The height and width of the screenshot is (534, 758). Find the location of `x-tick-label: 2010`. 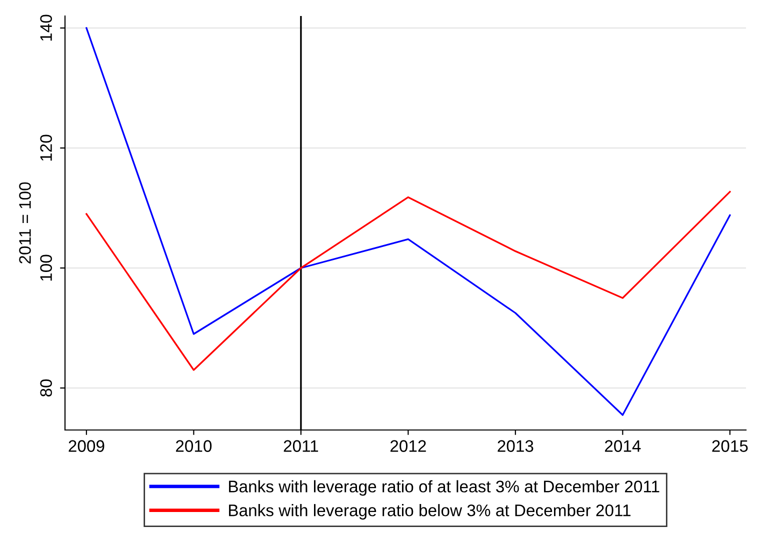

x-tick-label: 2010 is located at coordinates (194, 446).